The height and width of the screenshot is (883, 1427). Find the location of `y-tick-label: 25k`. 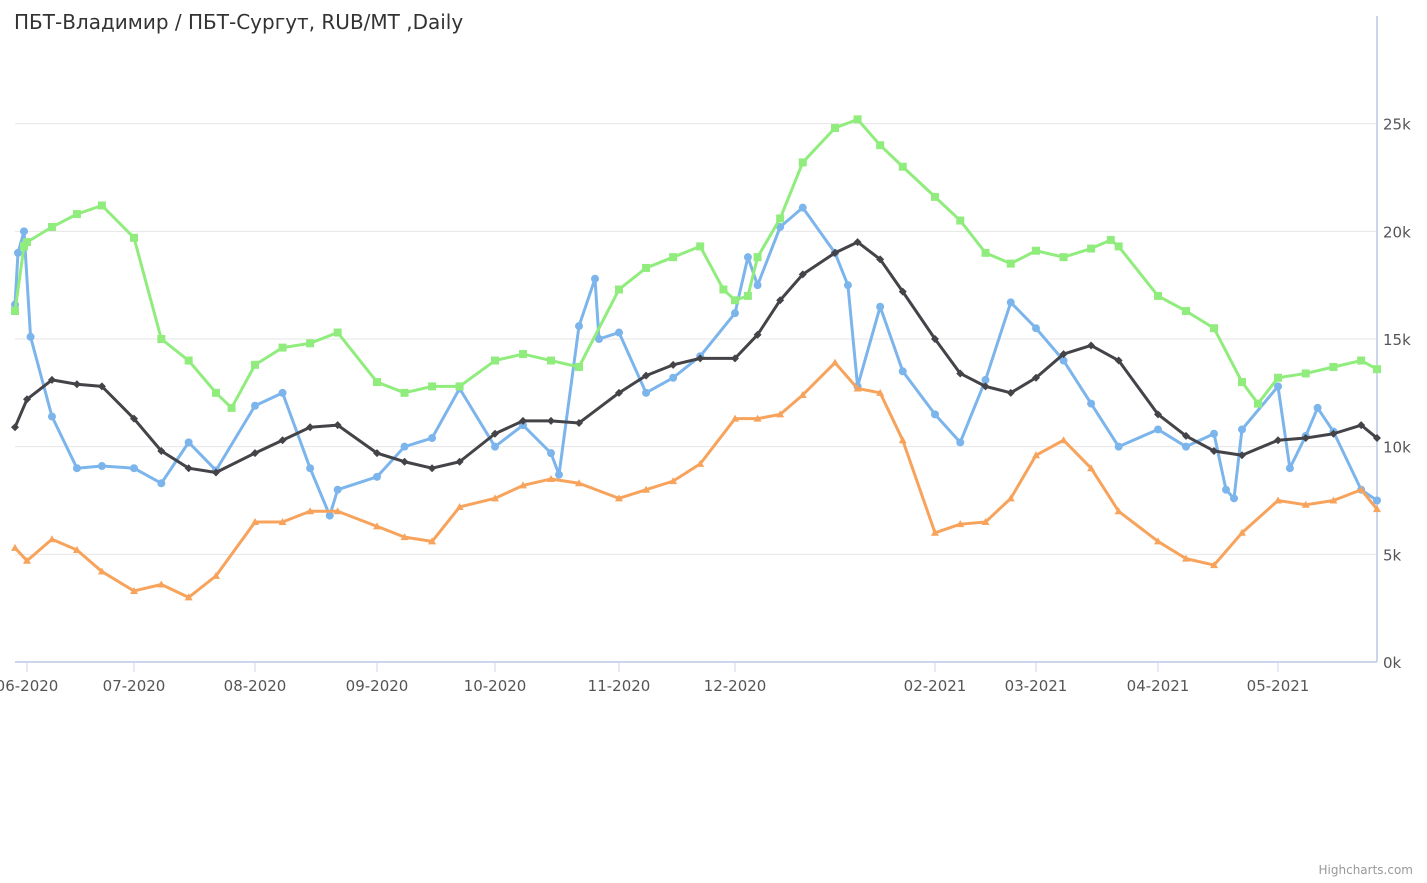

y-tick-label: 25k is located at coordinates (1397, 125).